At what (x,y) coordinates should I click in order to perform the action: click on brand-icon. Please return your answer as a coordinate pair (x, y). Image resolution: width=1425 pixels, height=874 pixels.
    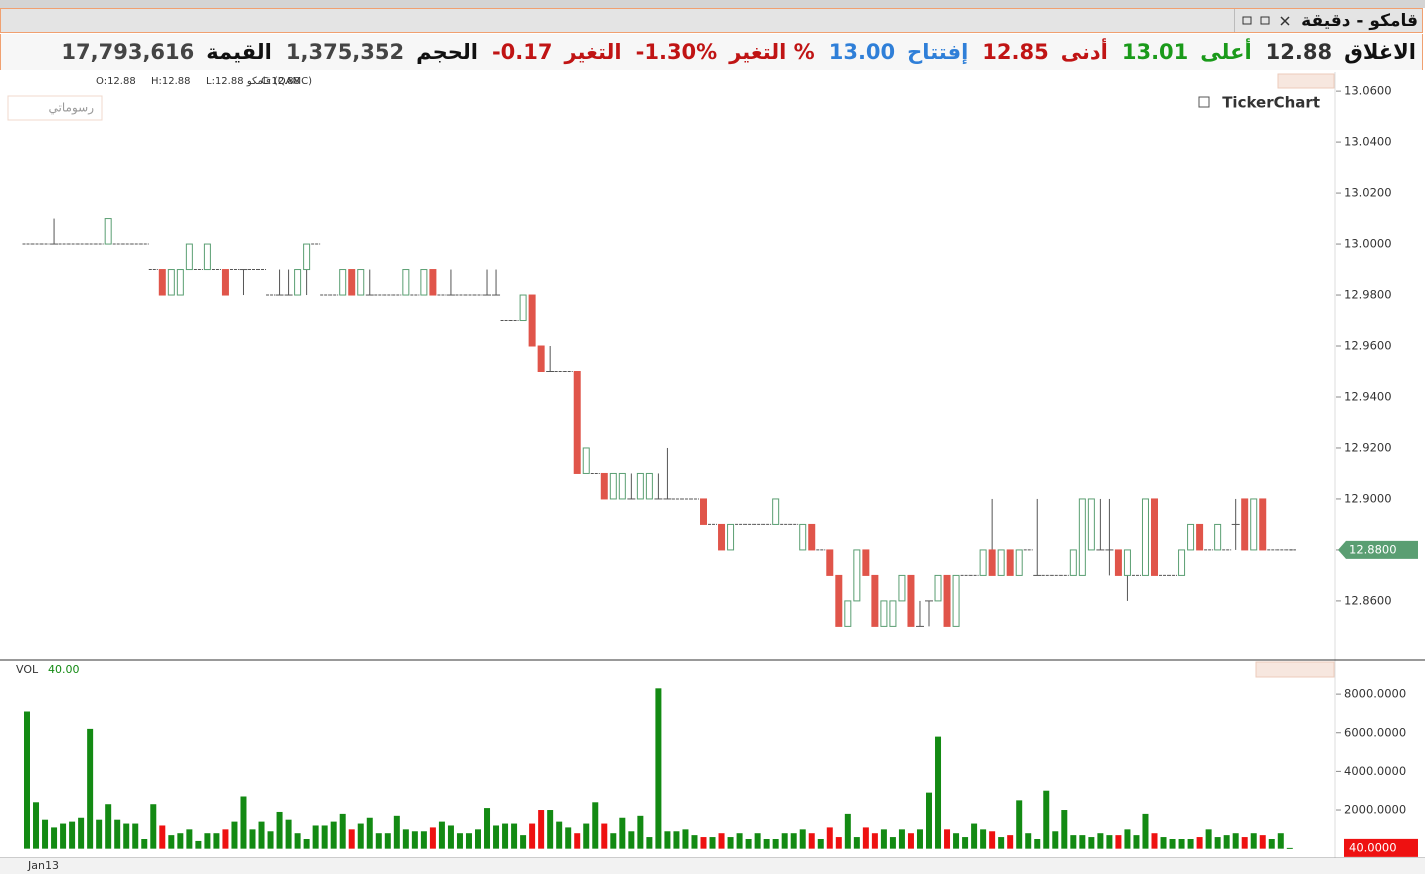
    Looking at the image, I should click on (1204, 102).